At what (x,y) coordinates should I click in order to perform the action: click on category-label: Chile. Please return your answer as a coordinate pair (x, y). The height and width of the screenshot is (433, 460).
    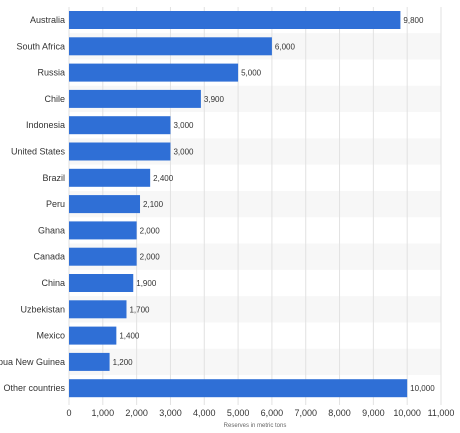
    Looking at the image, I should click on (54, 99).